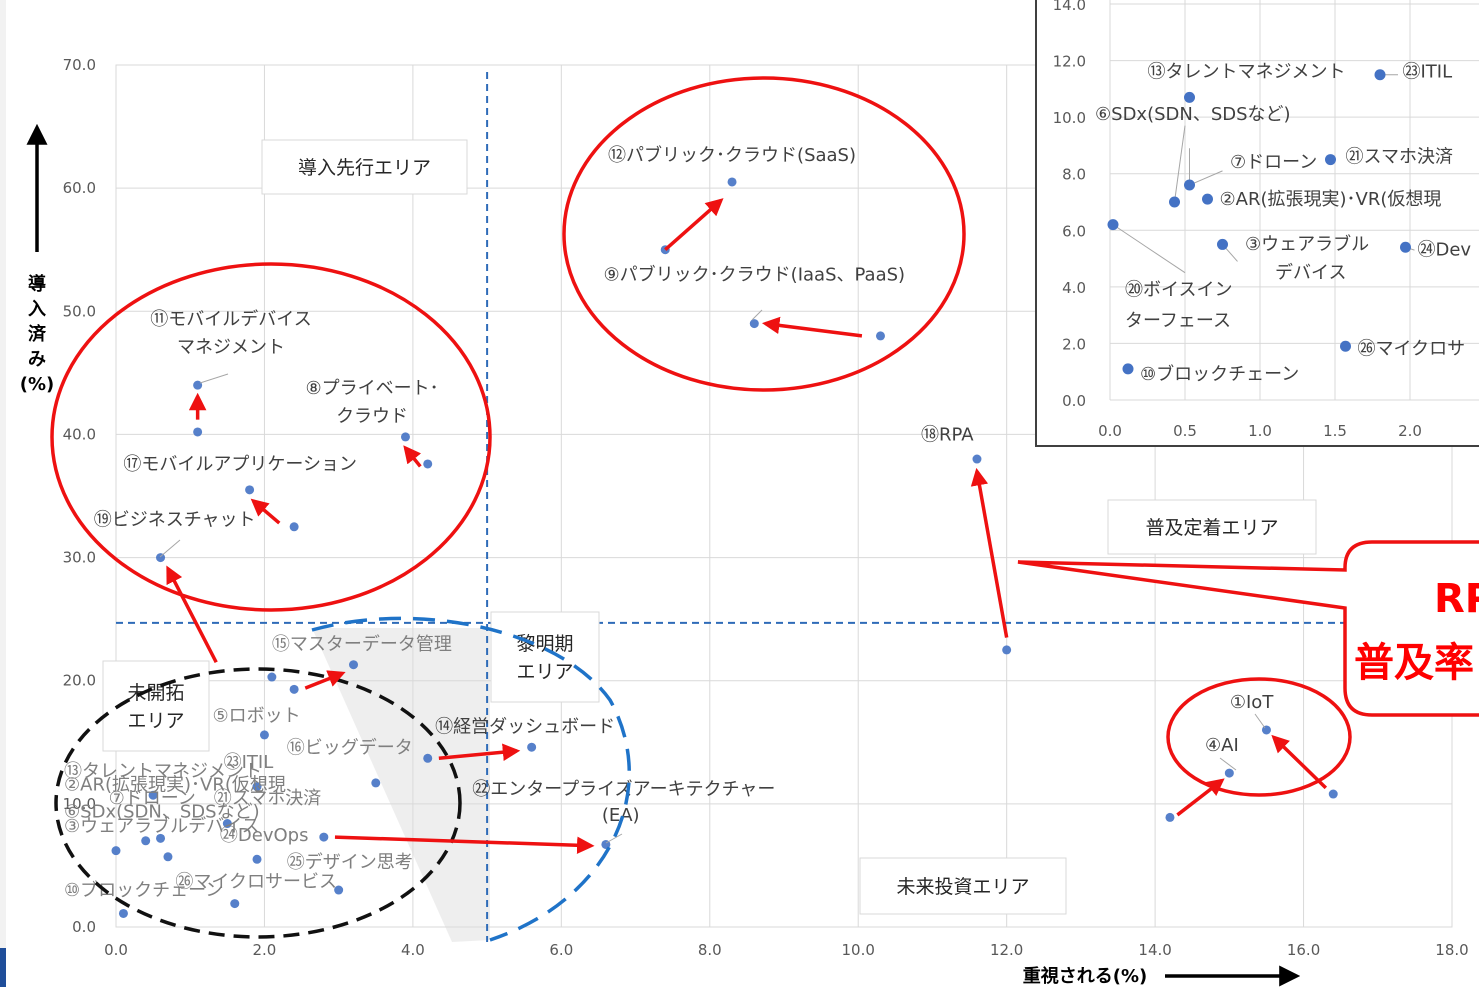 The height and width of the screenshot is (987, 1479). I want to click on inset-y-tick-label: 6.0, so click(1074, 231).